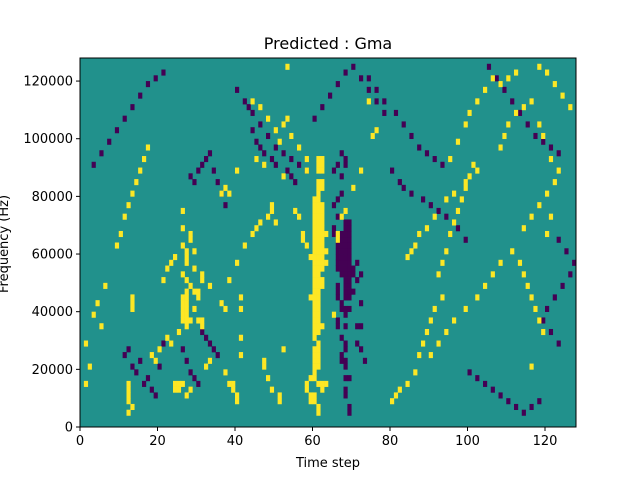 Image resolution: width=640 pixels, height=480 pixels. What do you see at coordinates (52, 370) in the screenshot?
I see `y-tick-label: 20000` at bounding box center [52, 370].